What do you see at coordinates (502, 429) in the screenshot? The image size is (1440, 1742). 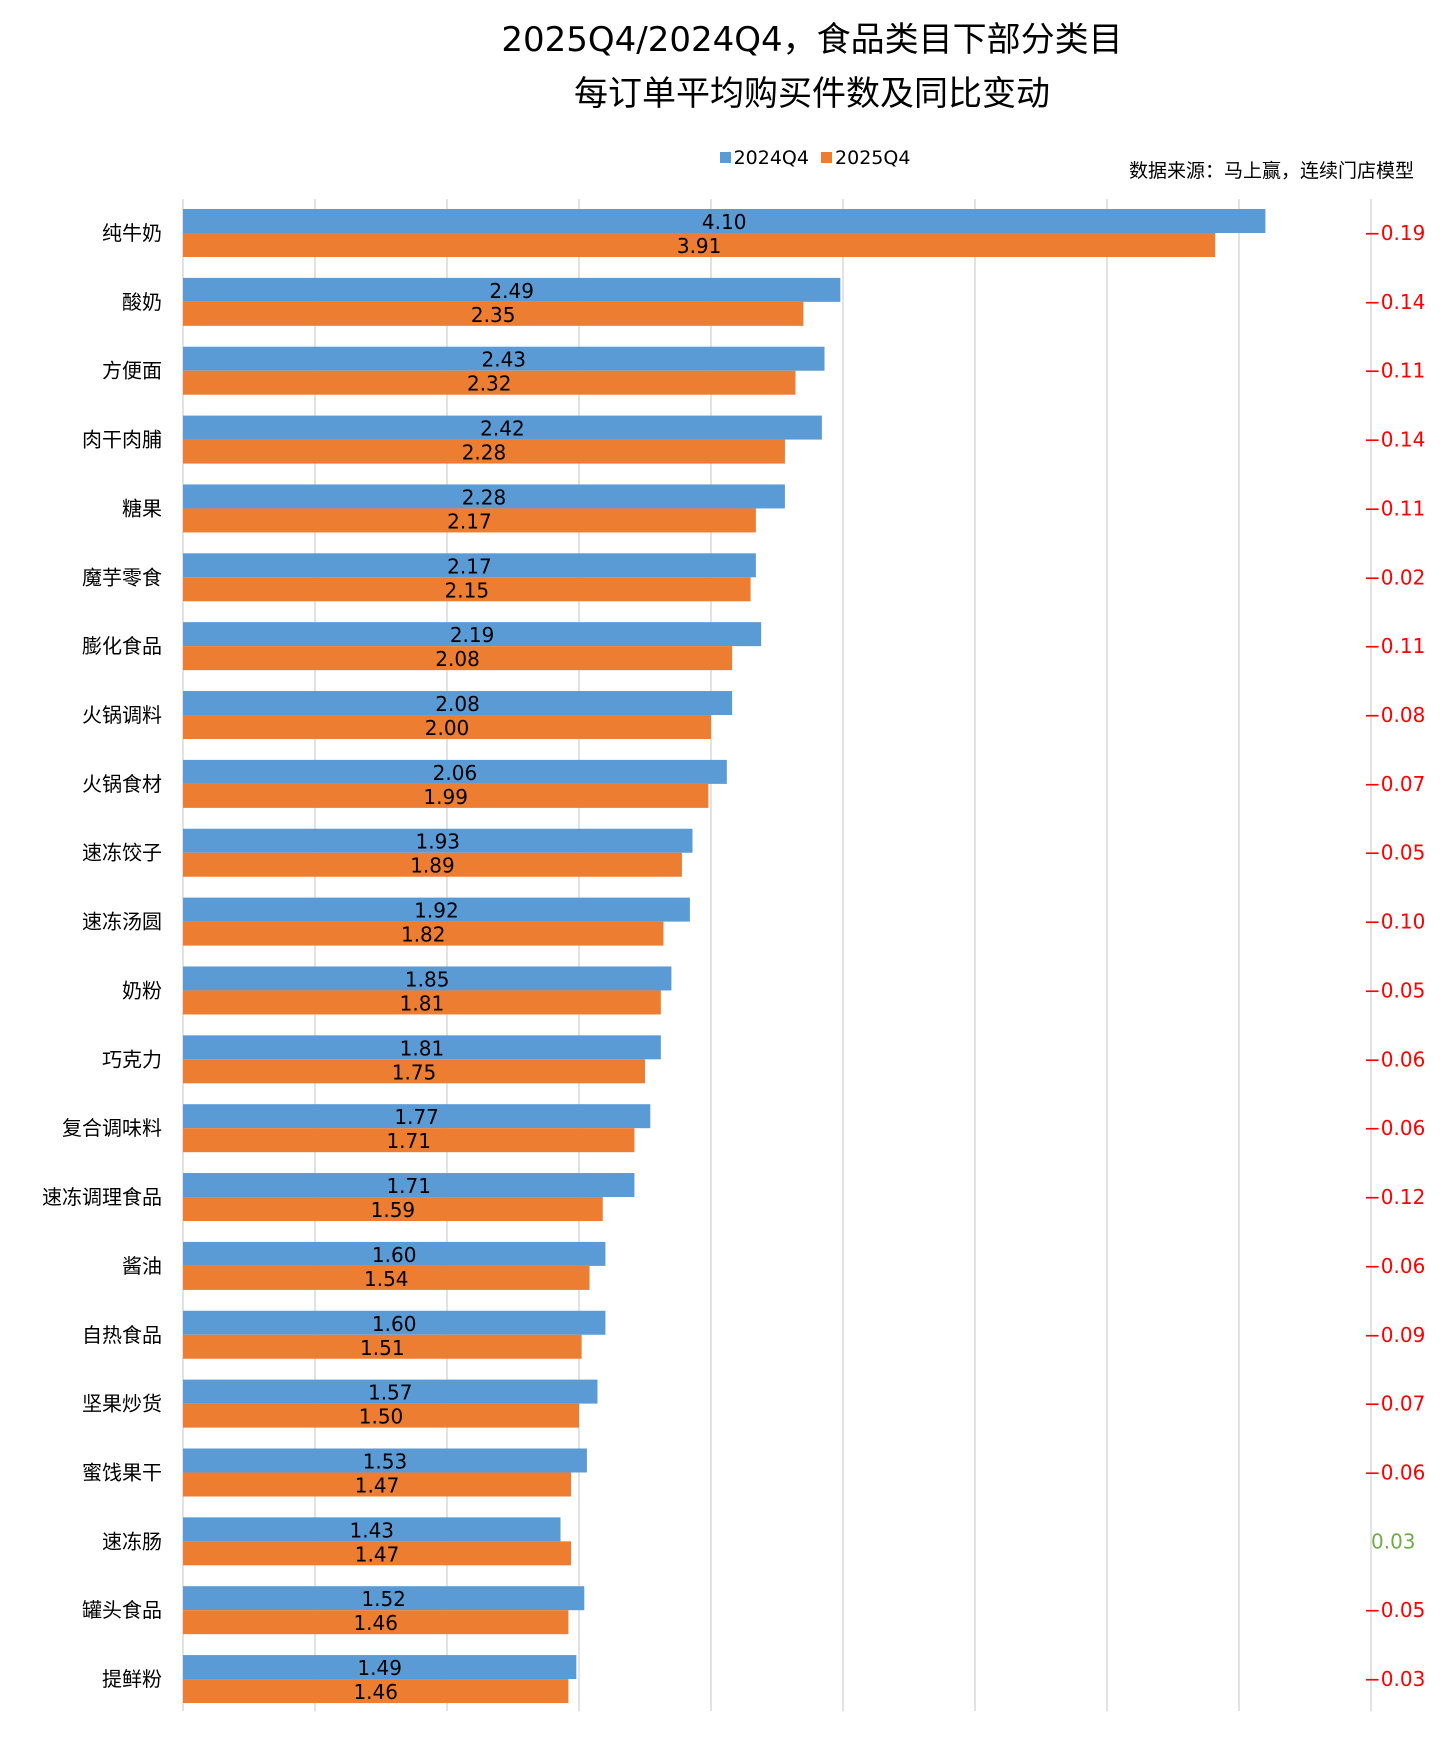 I see `value-label: 2.42` at bounding box center [502, 429].